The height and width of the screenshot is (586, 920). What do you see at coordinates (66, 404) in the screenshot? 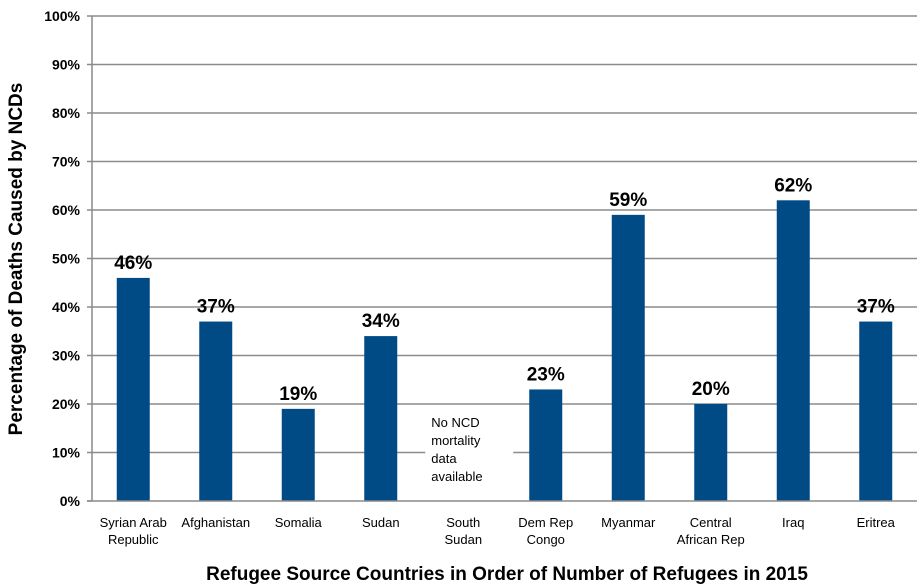
I see `y-tick-label: 20%` at bounding box center [66, 404].